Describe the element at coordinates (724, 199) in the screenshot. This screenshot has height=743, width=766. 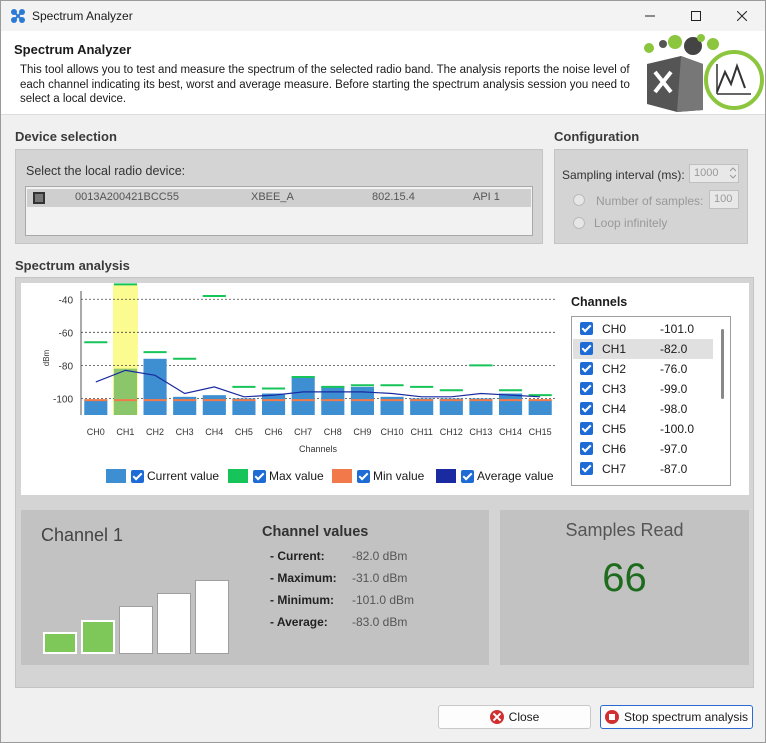
I see `number-of-samples-input: 100` at that location.